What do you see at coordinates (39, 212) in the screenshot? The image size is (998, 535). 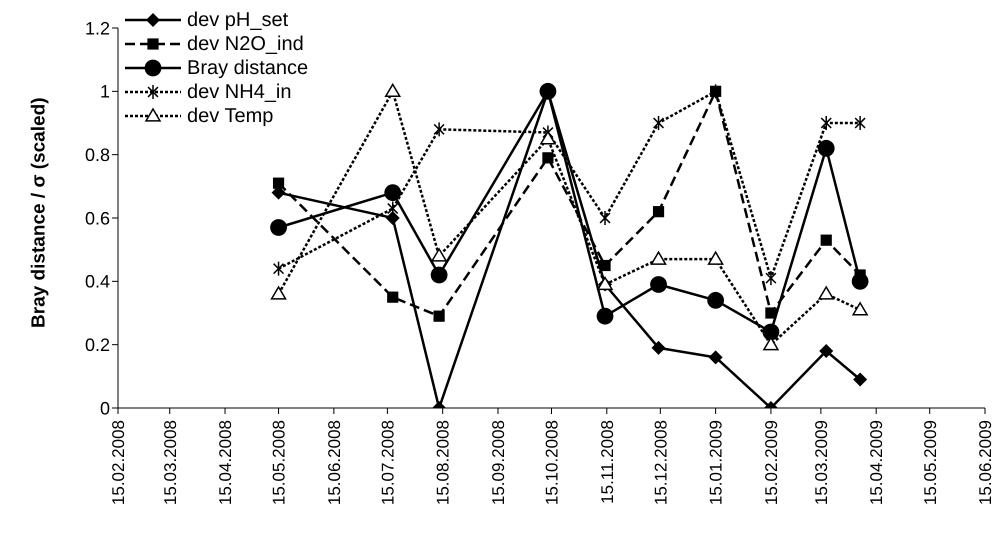 I see `y-axis-title: Bray distance / σ (scaled)` at bounding box center [39, 212].